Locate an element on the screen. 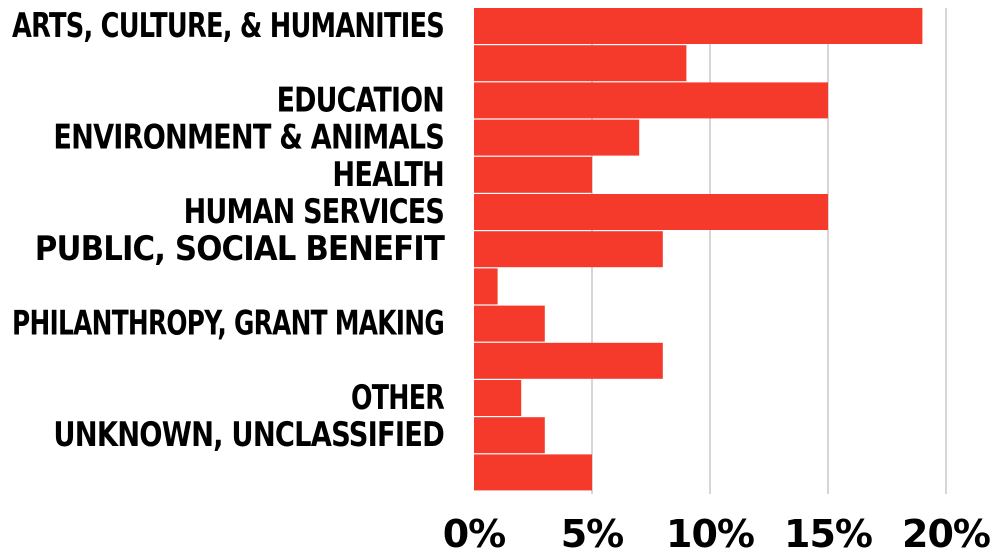 The width and height of the screenshot is (993, 552). x-axis-tick-labels: 0% 5% 10% 15% 20% is located at coordinates (717, 532).